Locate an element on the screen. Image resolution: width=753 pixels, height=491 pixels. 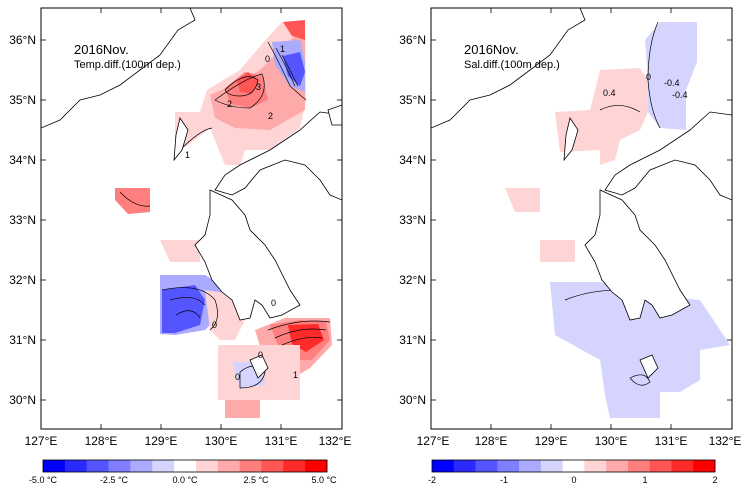
sal-title-date: 2016Nov. is located at coordinates (491, 49).